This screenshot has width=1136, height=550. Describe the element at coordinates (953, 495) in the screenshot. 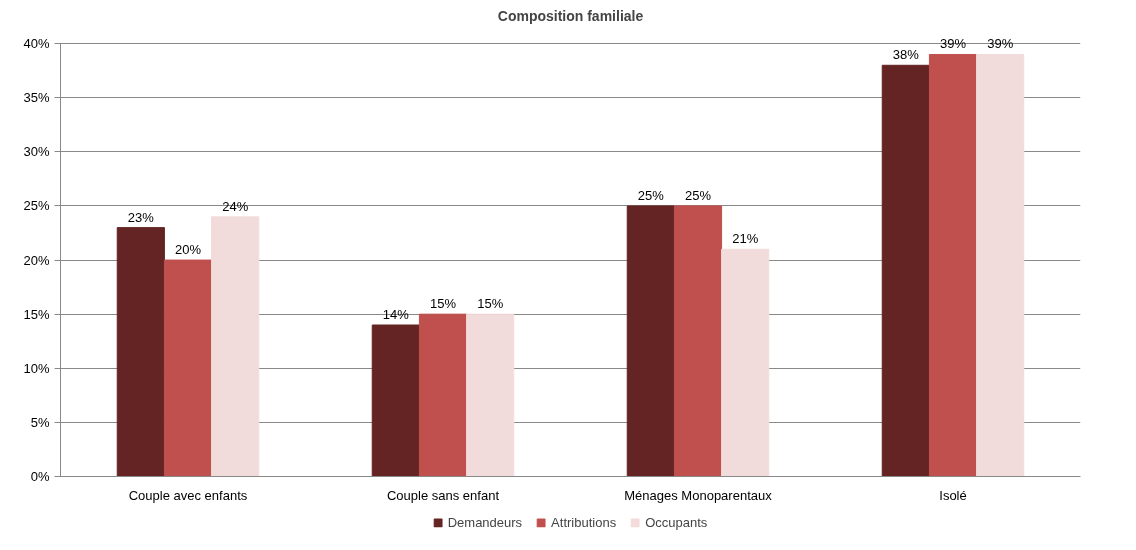

I see `x-tick-label: Isolé` at that location.